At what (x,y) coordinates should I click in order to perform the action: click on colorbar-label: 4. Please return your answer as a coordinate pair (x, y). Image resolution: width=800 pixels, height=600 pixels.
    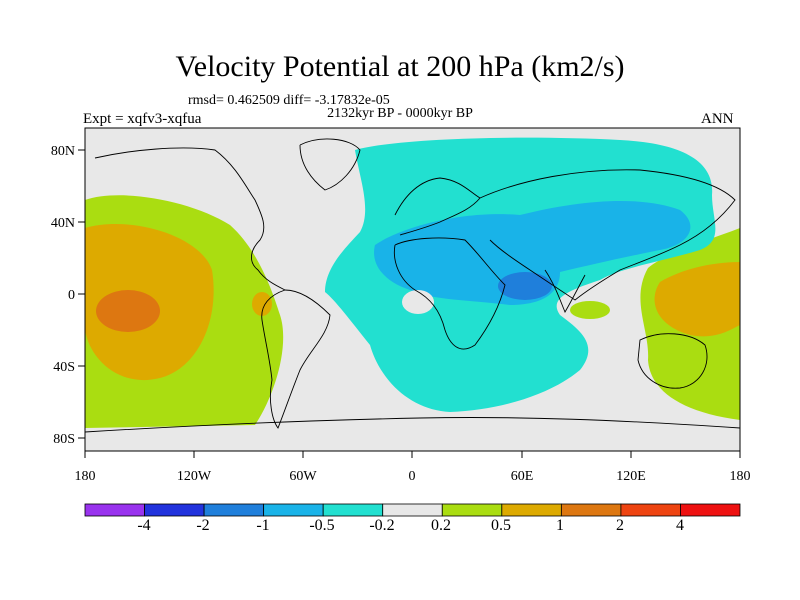
    Looking at the image, I should click on (680, 525).